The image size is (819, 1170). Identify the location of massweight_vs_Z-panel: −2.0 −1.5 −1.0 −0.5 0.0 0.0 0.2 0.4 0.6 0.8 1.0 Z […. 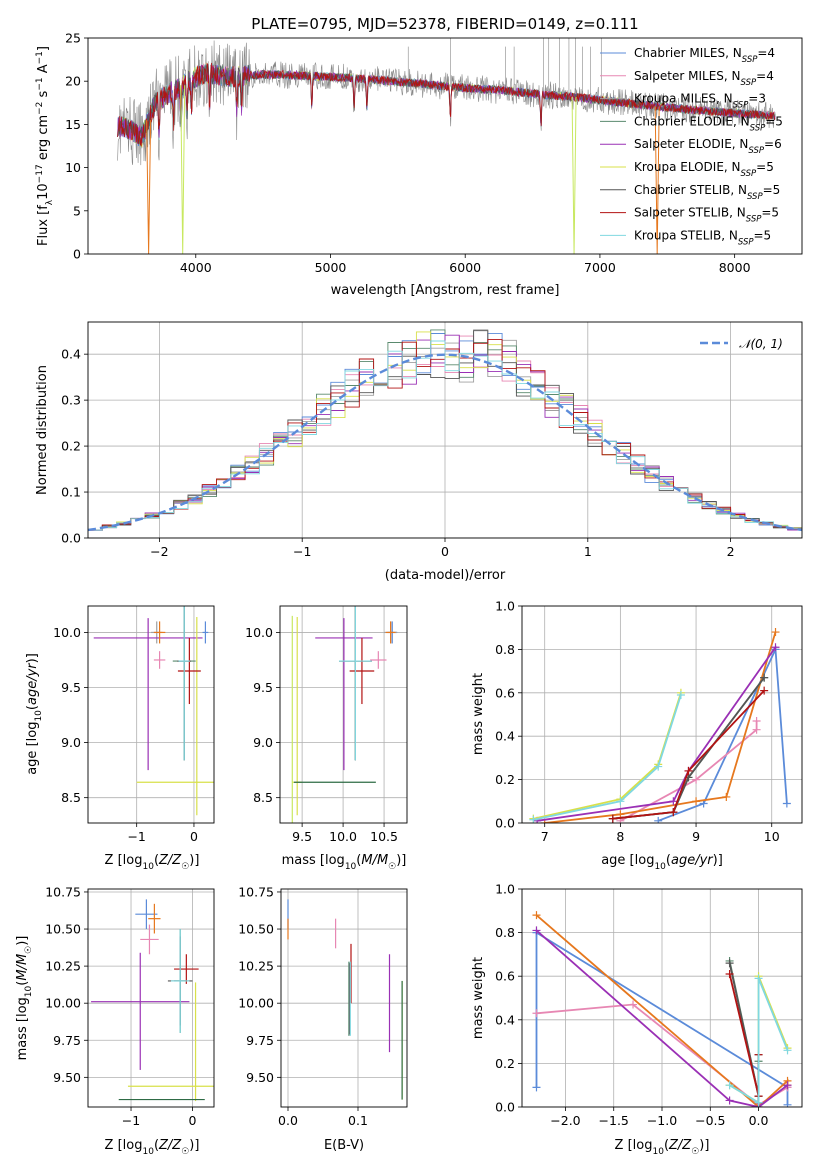
(637, 1019).